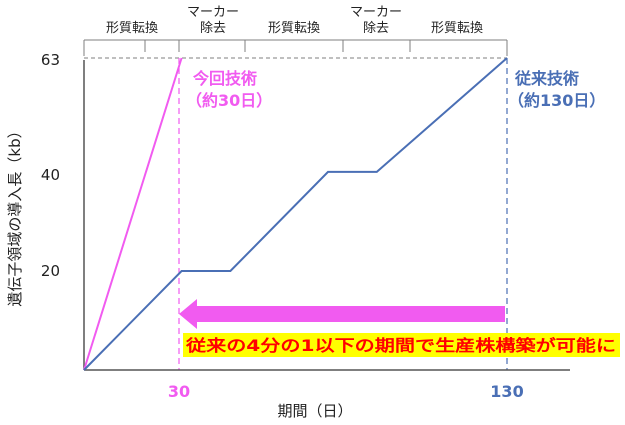 This screenshot has height=425, width=625. I want to click on y-tick-63: 63, so click(50, 60).